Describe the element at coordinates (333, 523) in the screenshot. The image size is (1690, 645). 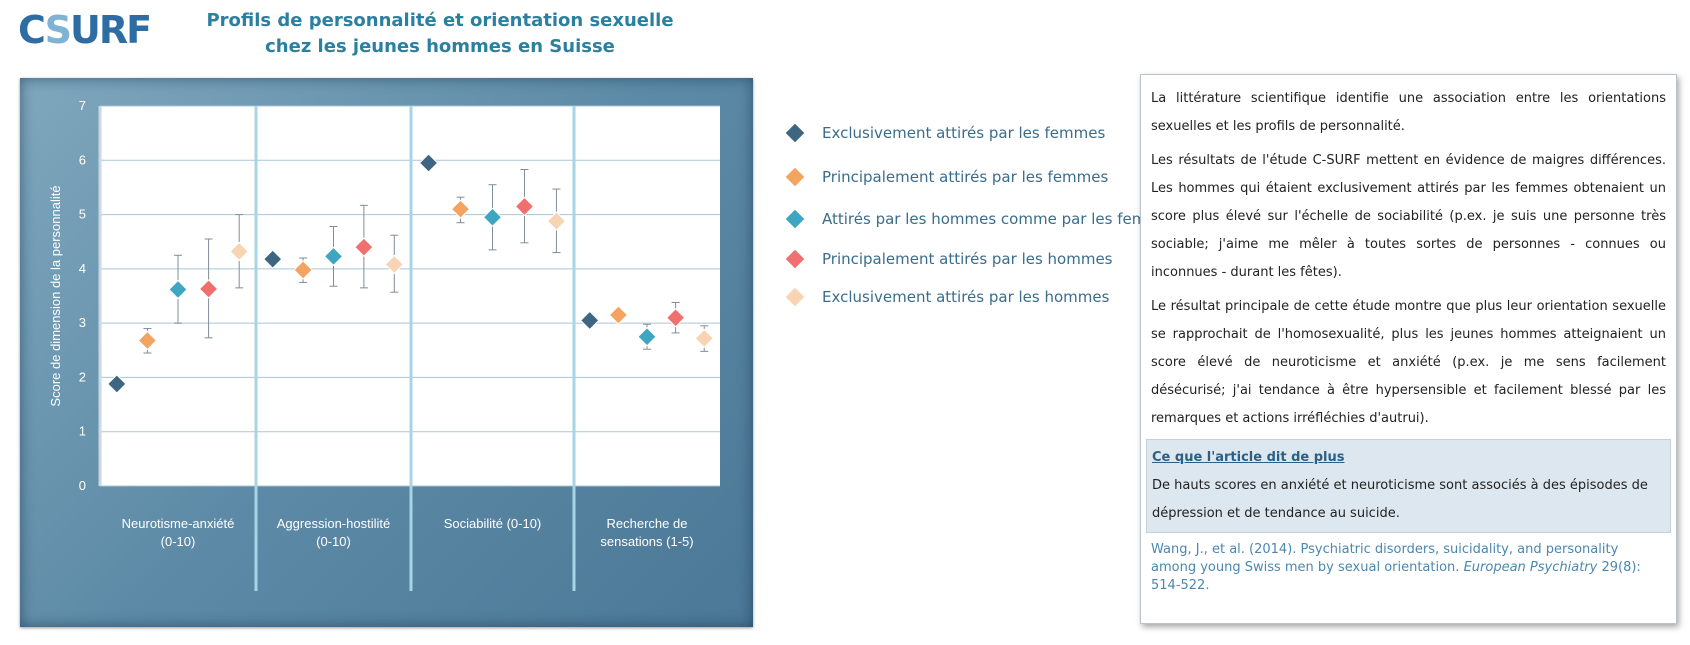
I see `x-category-label: Aggression-hostilité` at that location.